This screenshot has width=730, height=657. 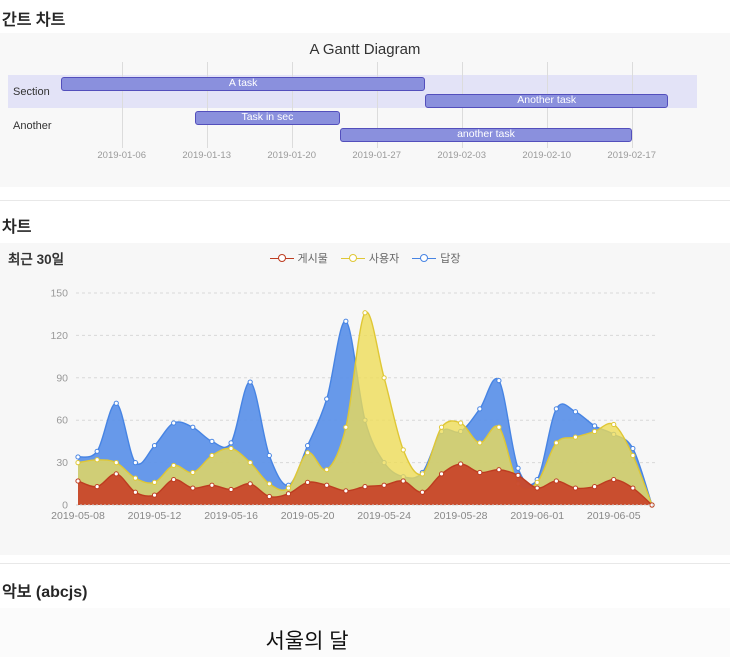 I want to click on x-axis-label: 2019-05-08, so click(x=78, y=516).